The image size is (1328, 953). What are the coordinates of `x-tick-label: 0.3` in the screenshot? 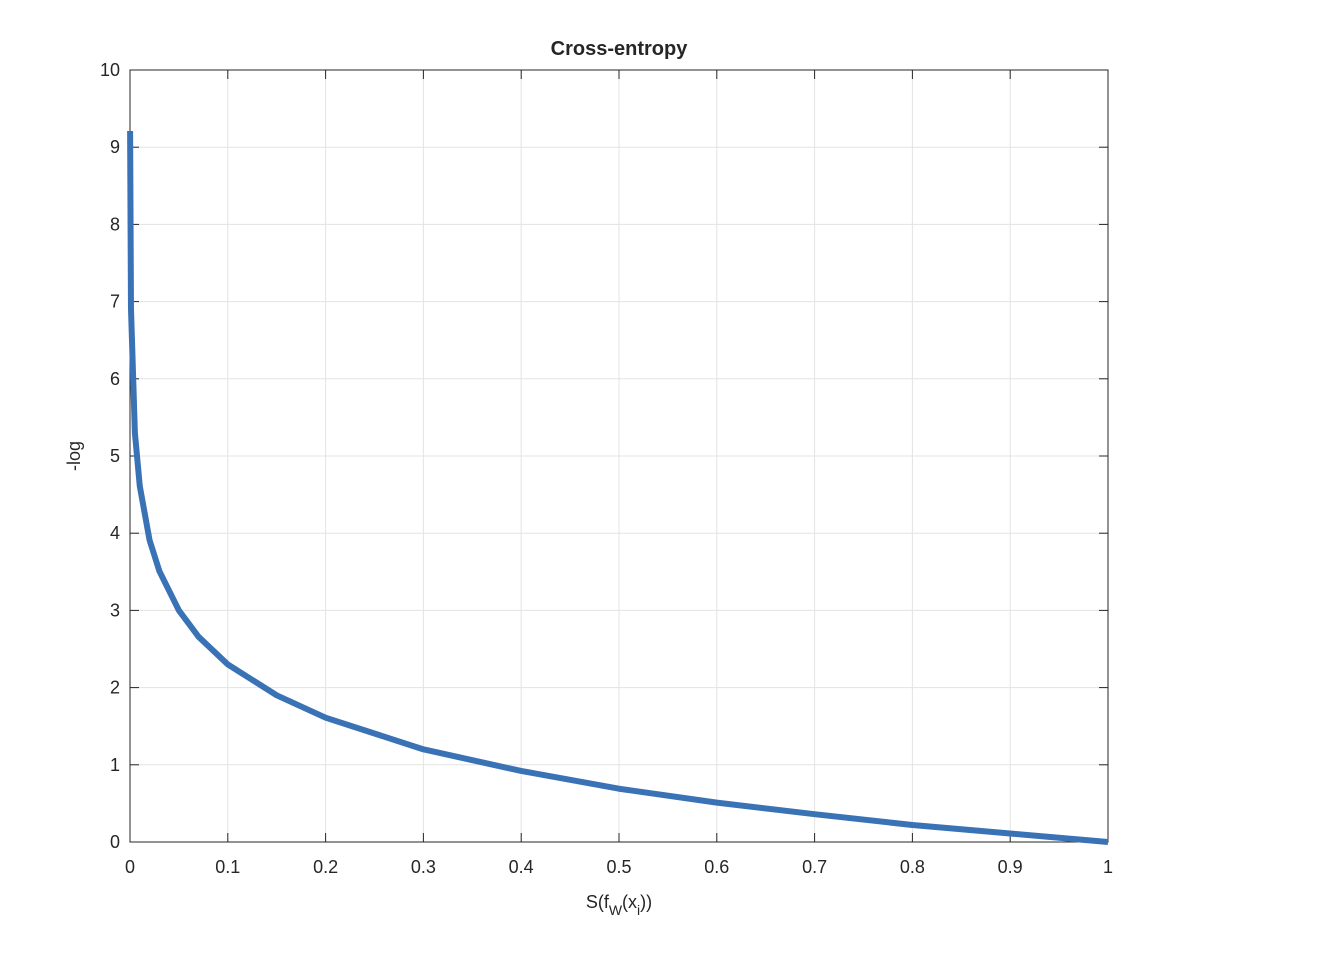 It's located at (423, 867).